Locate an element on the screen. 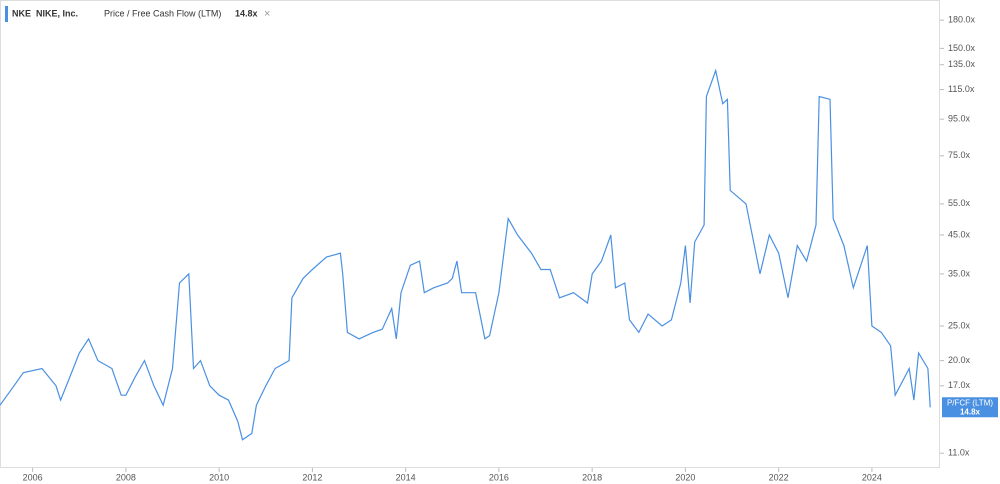 The width and height of the screenshot is (1000, 484). close-icon: × is located at coordinates (267, 14).